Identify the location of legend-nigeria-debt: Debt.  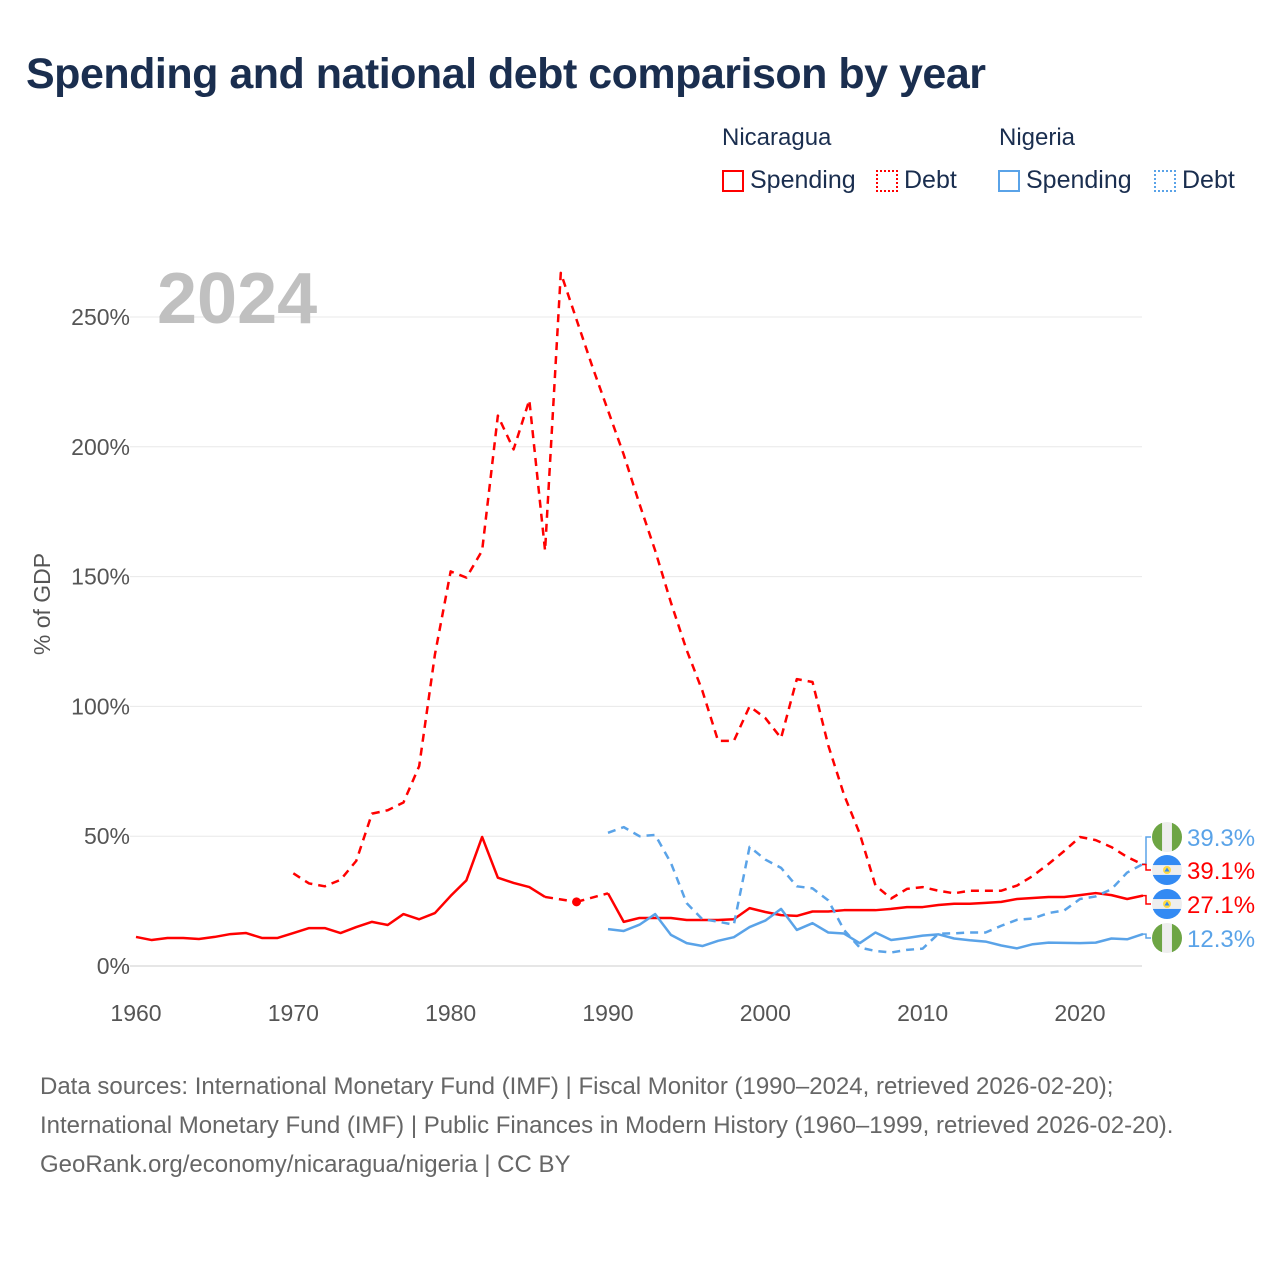
(1194, 180).